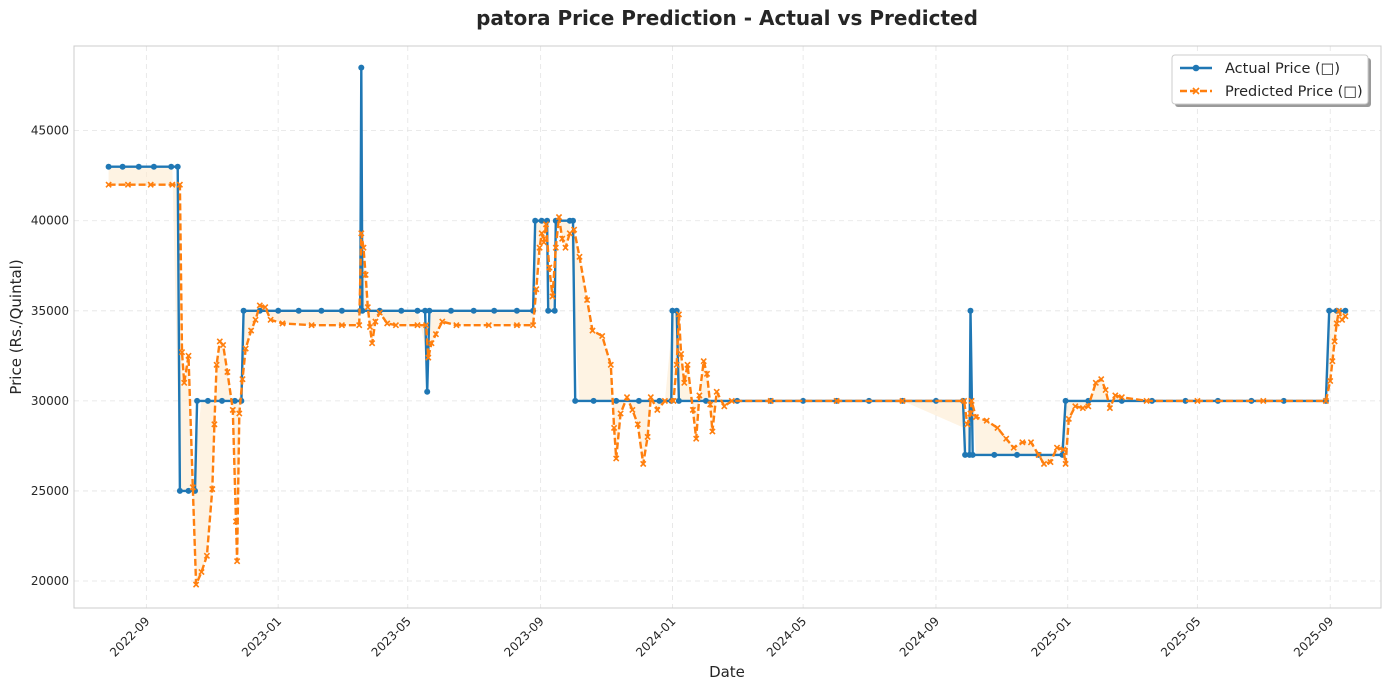 Image resolution: width=1389 pixels, height=690 pixels. Describe the element at coordinates (16, 326) in the screenshot. I see `y-axis-label: Price (Rs./Quintal)` at that location.